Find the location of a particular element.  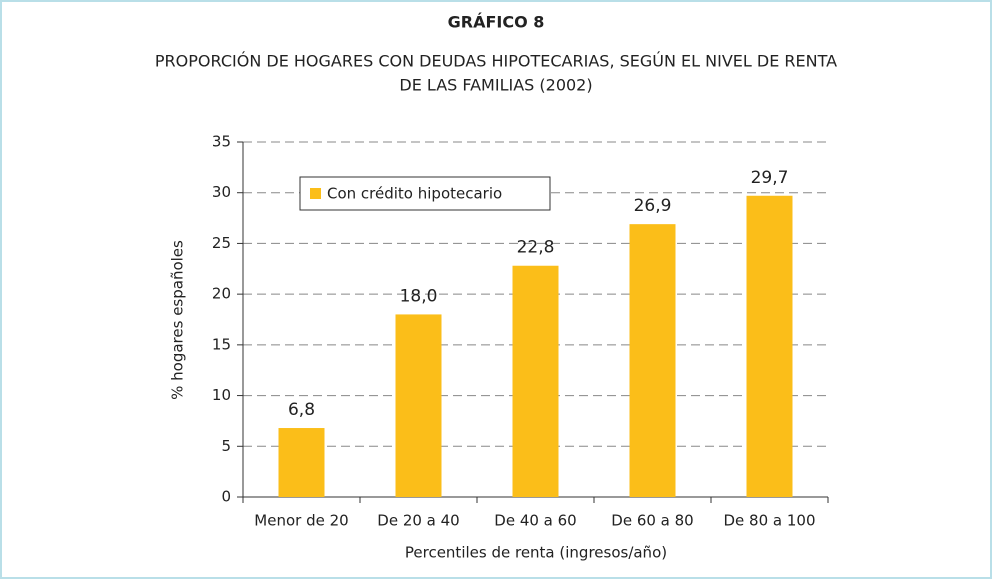

y-tick-label: 10 is located at coordinates (221, 395).